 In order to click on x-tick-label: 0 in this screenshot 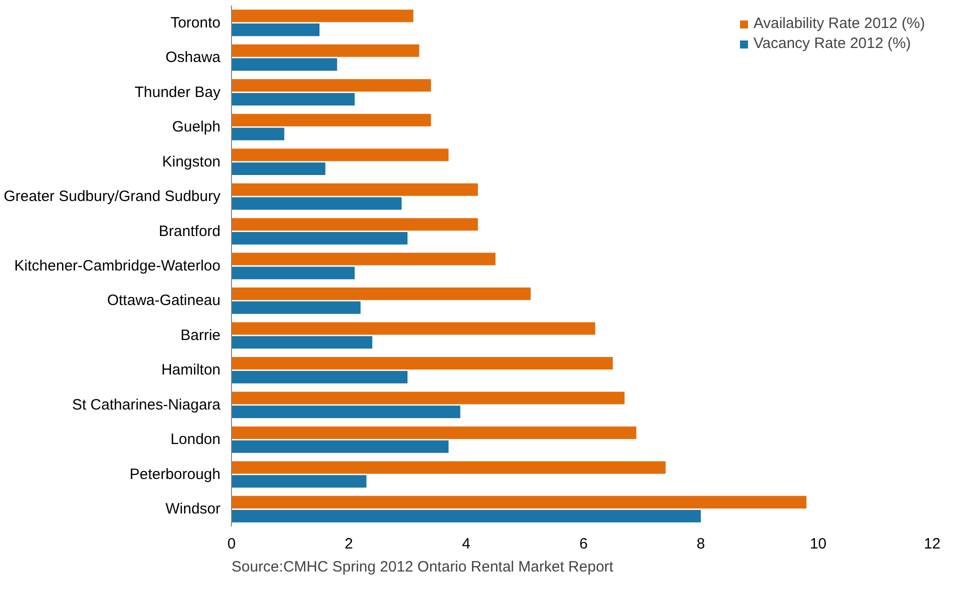, I will do `click(231, 544)`.